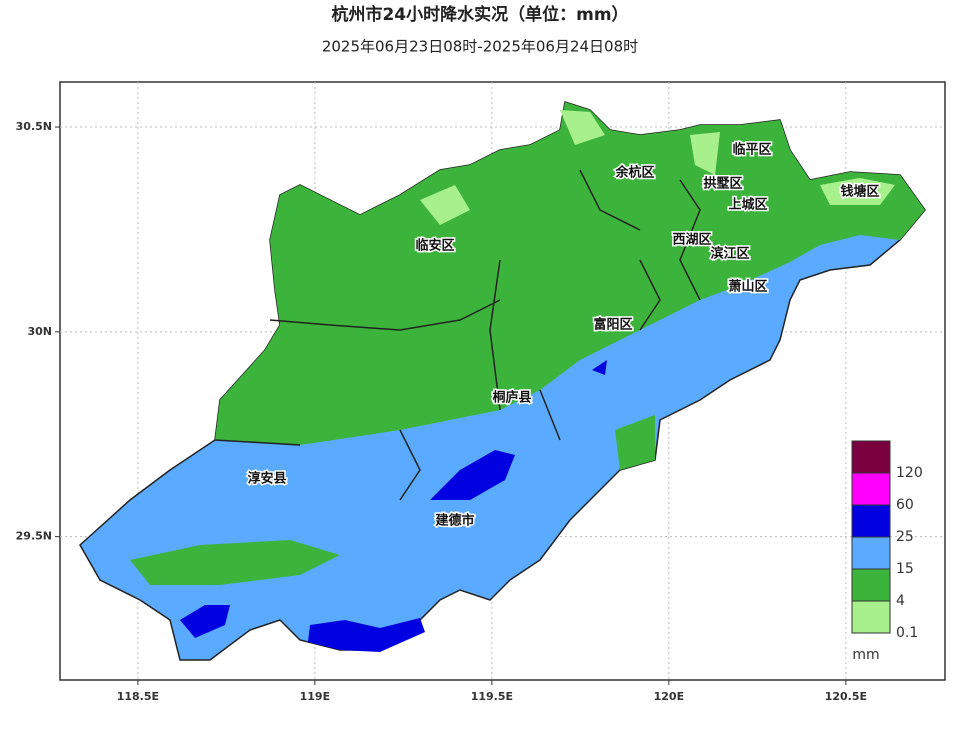  I want to click on y-tick-label: 29.5N, so click(34, 536).